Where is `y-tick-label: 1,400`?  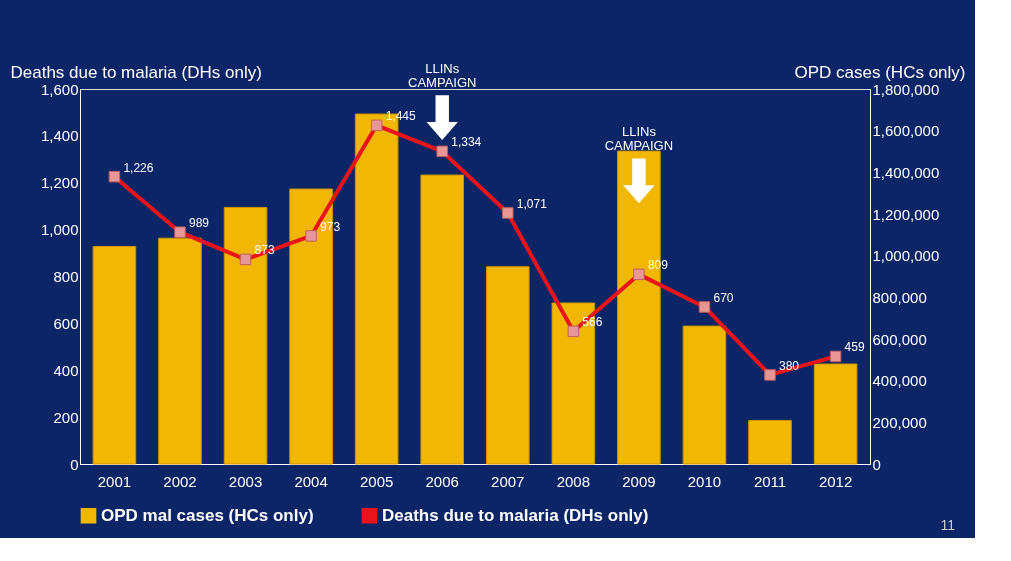
y-tick-label: 1,400 is located at coordinates (59, 136).